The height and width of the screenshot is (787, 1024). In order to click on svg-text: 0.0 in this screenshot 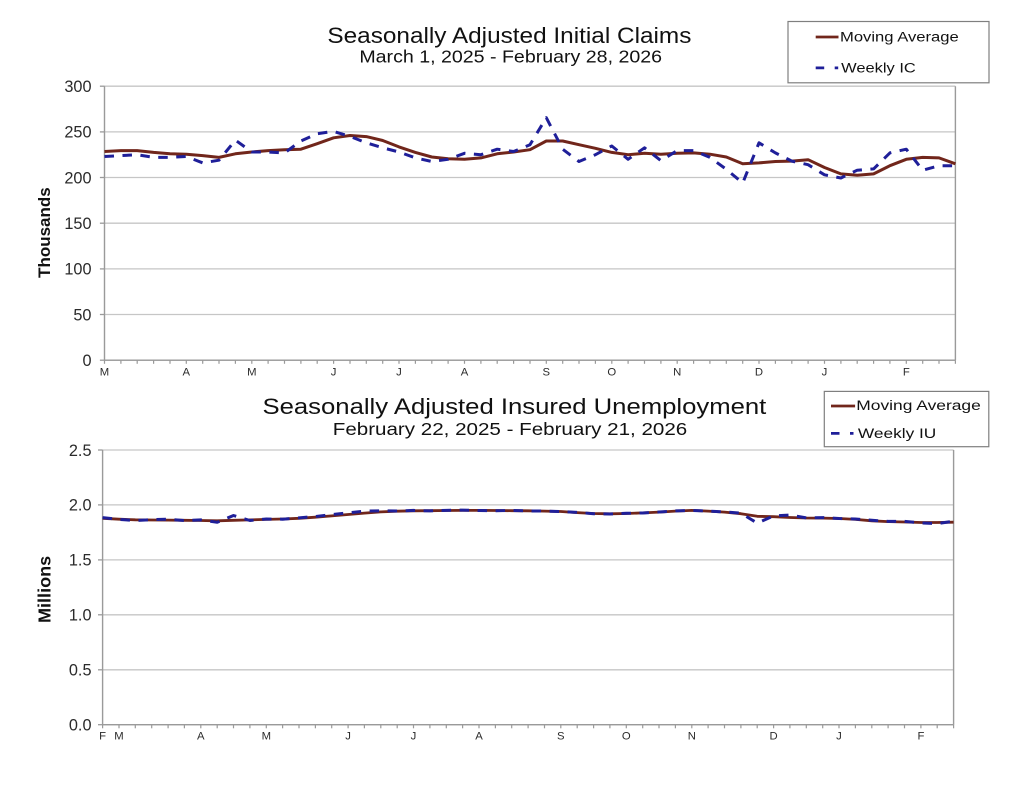, I will do `click(80, 726)`.